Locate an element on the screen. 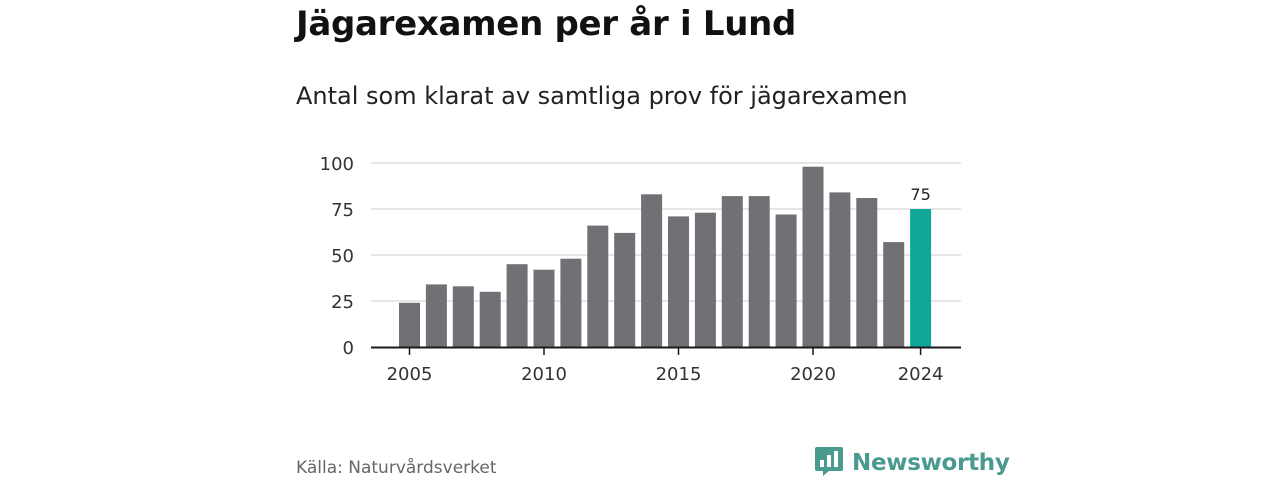 Image resolution: width=1280 pixels, height=481 pixels. data-labels: 75 is located at coordinates (920, 194).